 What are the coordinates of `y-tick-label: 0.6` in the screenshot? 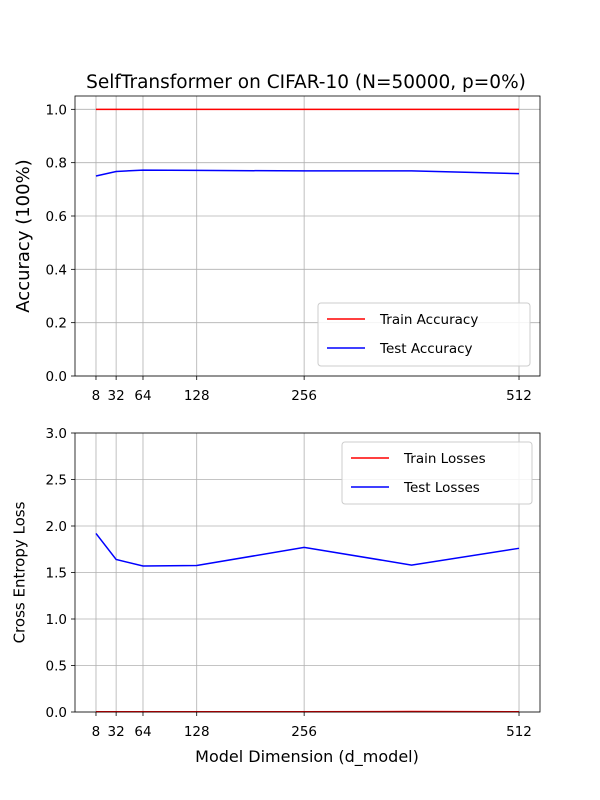 It's located at (56, 217).